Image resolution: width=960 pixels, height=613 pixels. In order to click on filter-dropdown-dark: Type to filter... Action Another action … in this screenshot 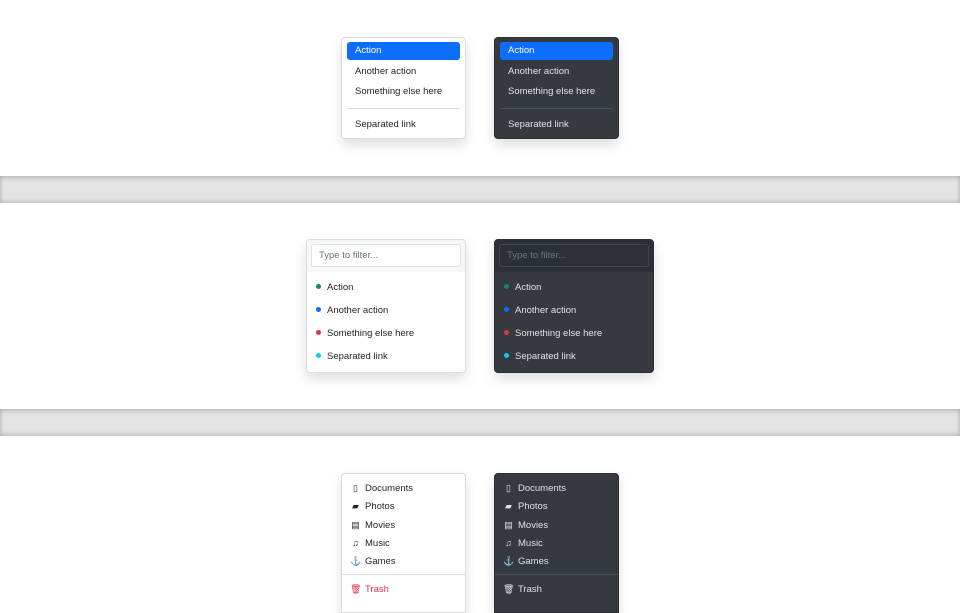, I will do `click(574, 306)`.